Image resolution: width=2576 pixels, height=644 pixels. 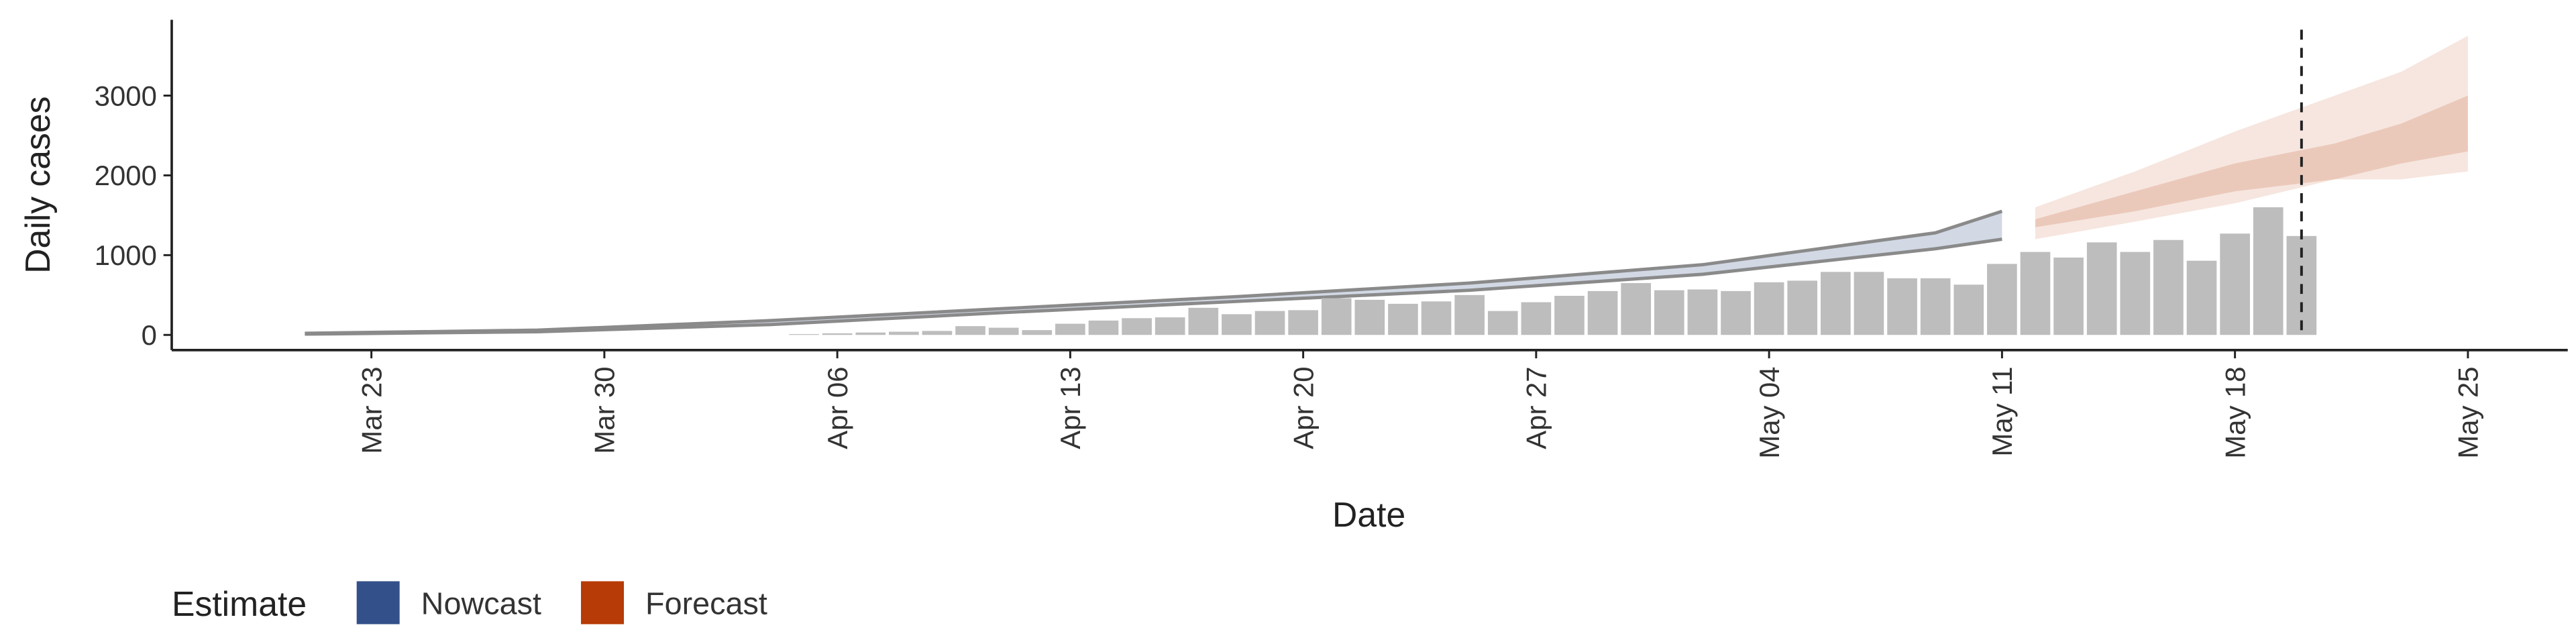 I want to click on y-tick-label: 2000, so click(x=126, y=175).